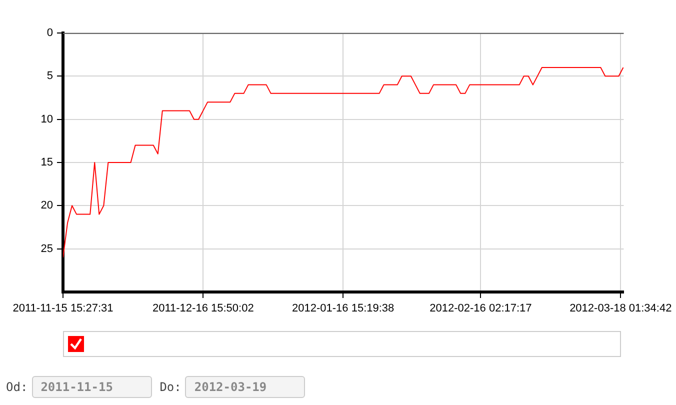 The width and height of the screenshot is (676, 405). What do you see at coordinates (343, 308) in the screenshot?
I see `x-tick-label: 2012-01-16 15:19:38` at bounding box center [343, 308].